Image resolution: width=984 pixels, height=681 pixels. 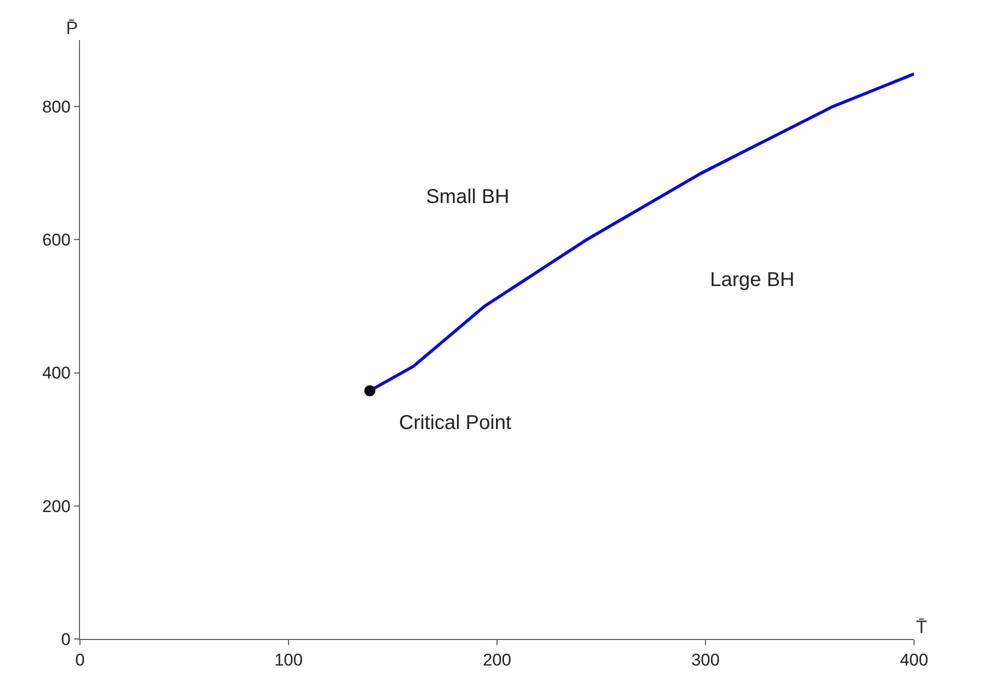 What do you see at coordinates (56, 240) in the screenshot?
I see `y-tick-label: 600` at bounding box center [56, 240].